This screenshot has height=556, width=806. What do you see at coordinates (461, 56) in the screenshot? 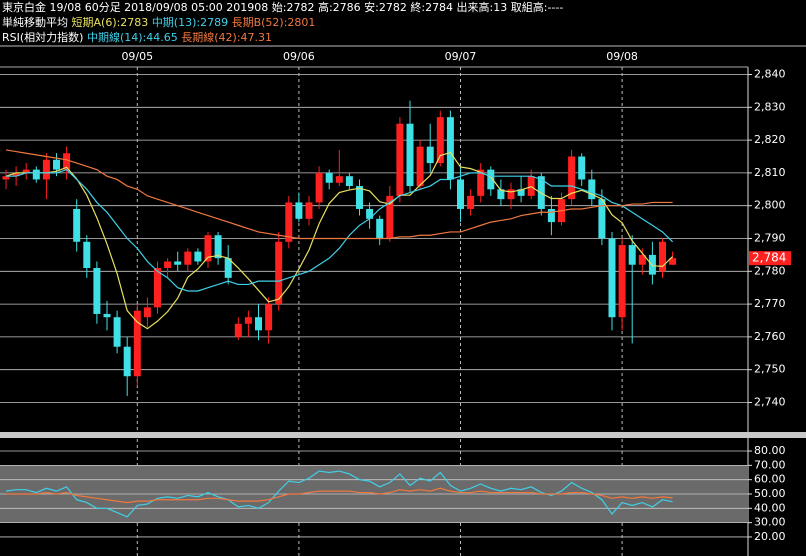
I see `x-tick-label: 09/07` at bounding box center [461, 56].